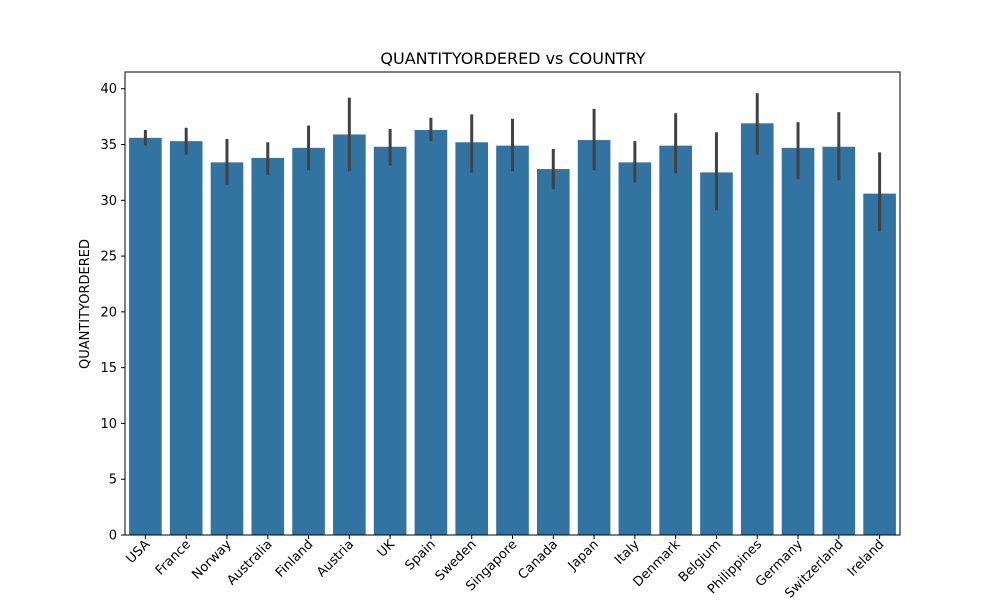 The image size is (1000, 600). I want to click on y-axis-title: QUANTITYORDERED, so click(85, 304).